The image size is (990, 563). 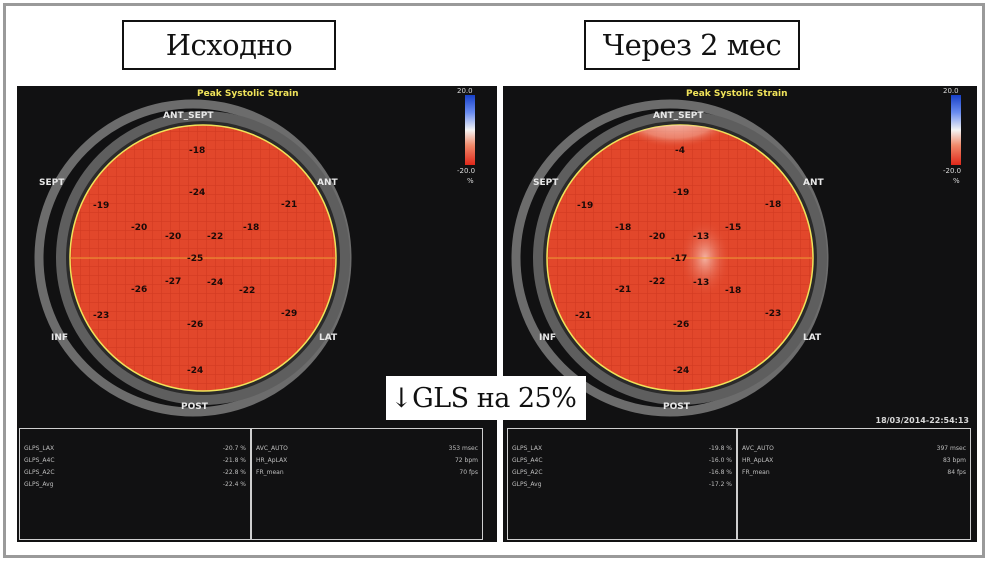 I want to click on table-row: GLPS_A4C -21.8 %, so click(x=135, y=460).